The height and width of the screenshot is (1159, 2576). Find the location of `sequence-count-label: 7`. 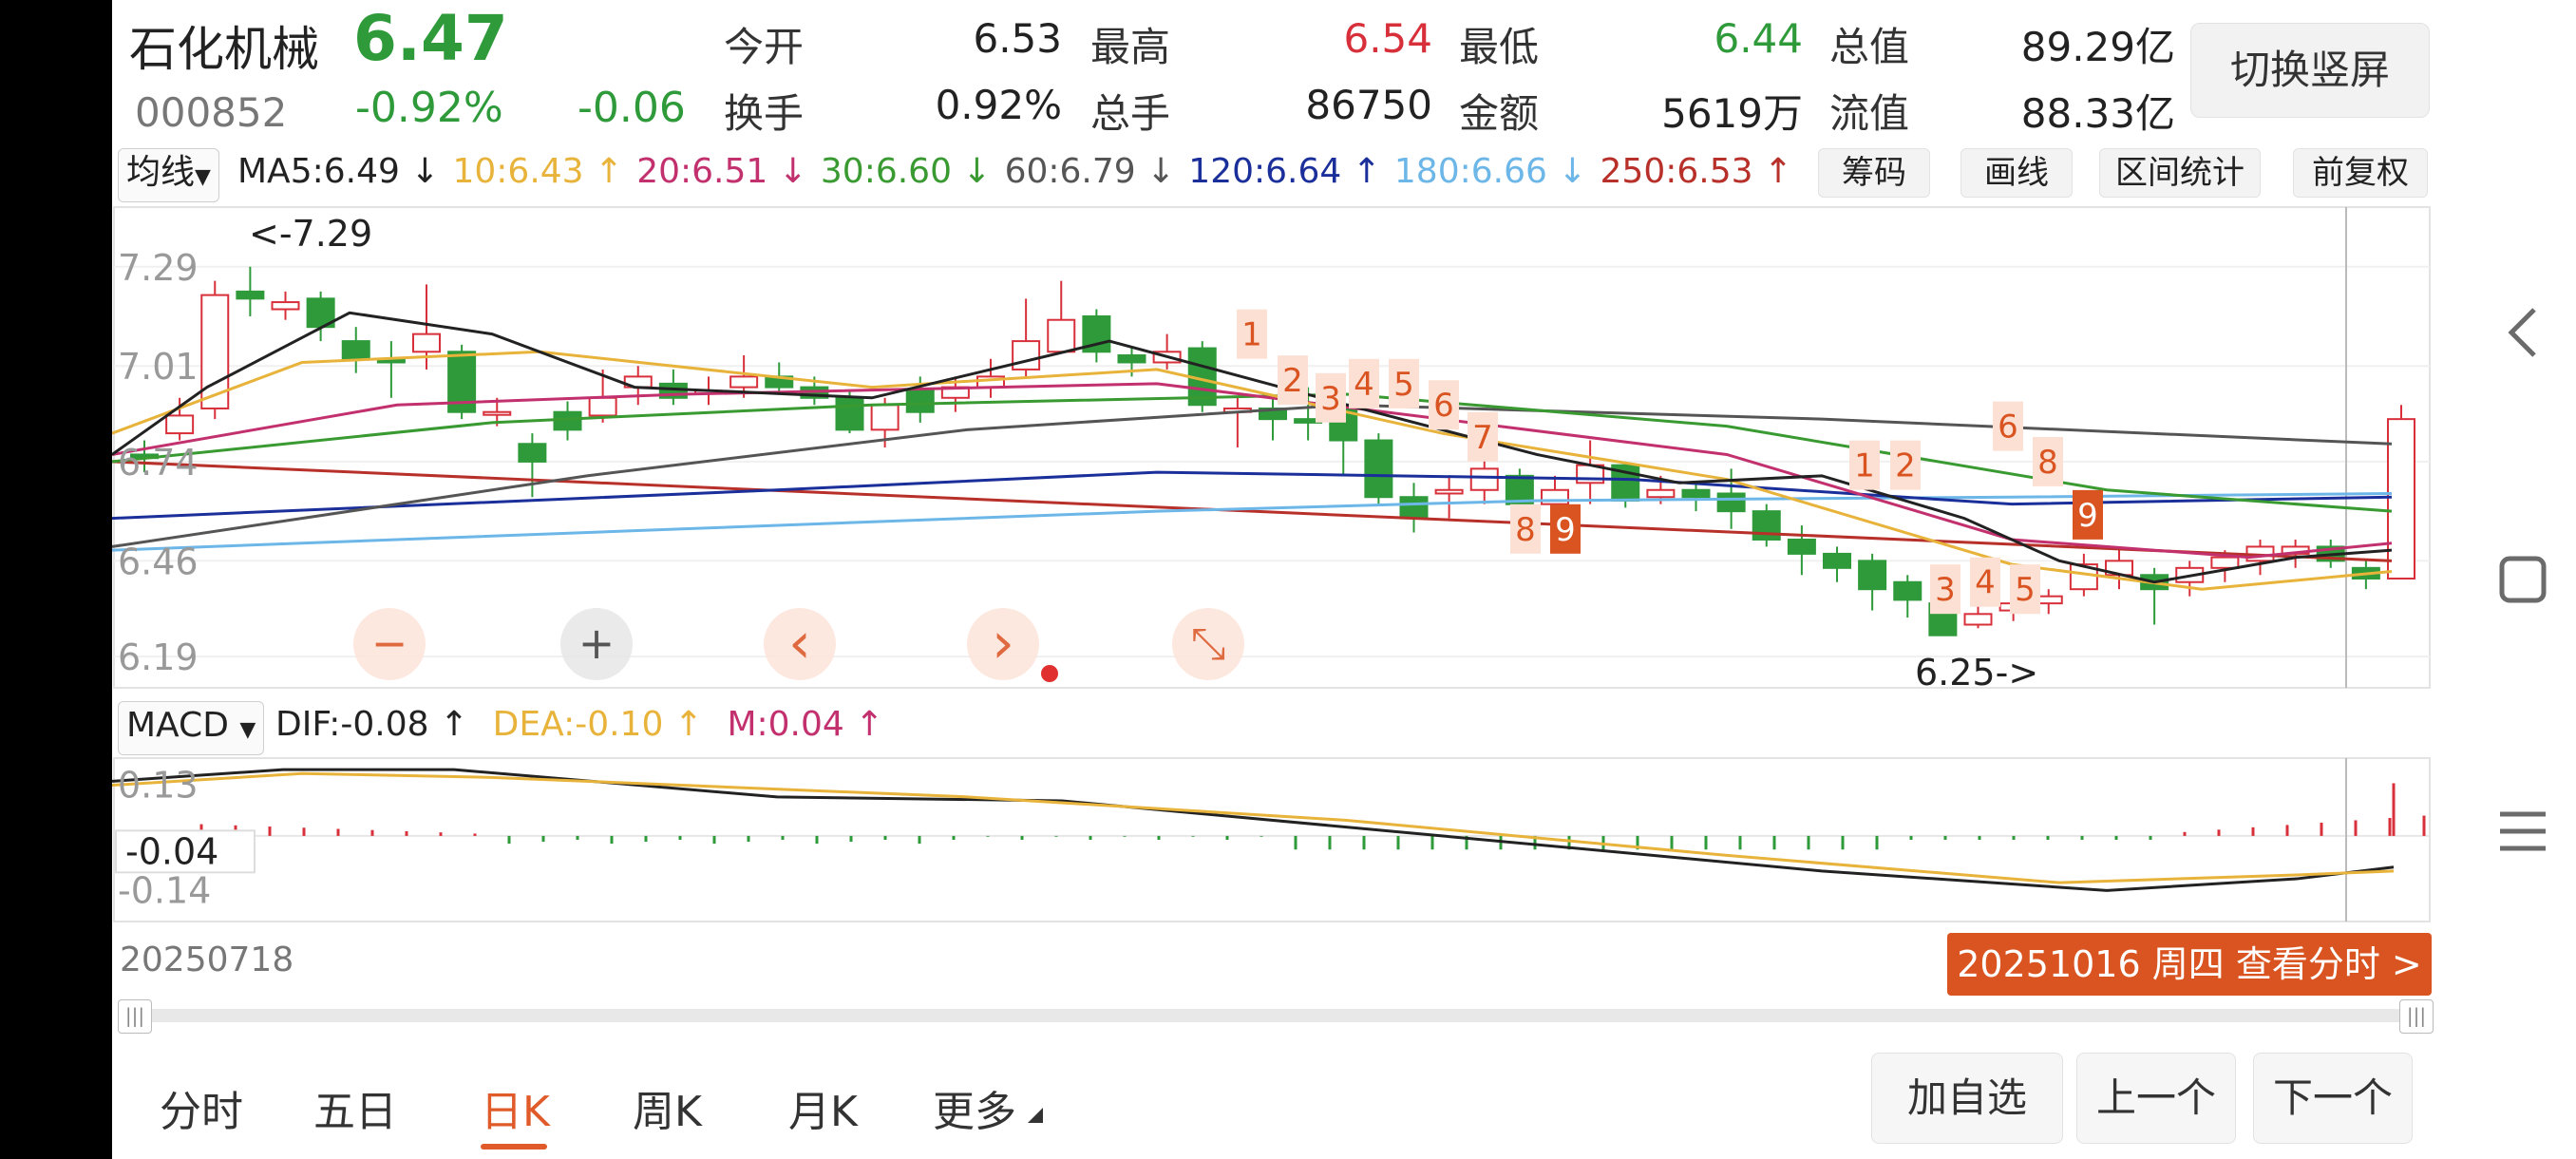

sequence-count-label: 7 is located at coordinates (1482, 438).